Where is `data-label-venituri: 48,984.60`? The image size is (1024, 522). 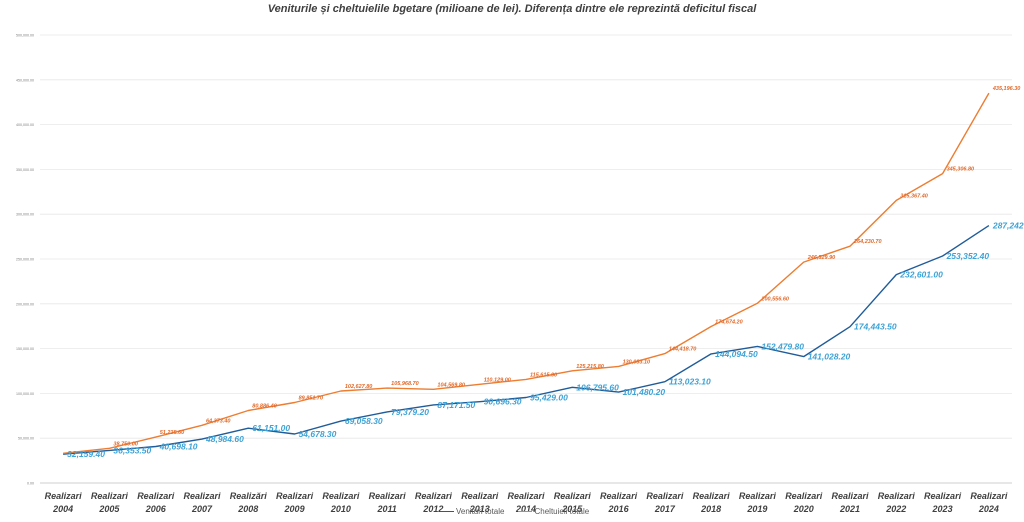 data-label-venituri: 48,984.60 is located at coordinates (224, 439).